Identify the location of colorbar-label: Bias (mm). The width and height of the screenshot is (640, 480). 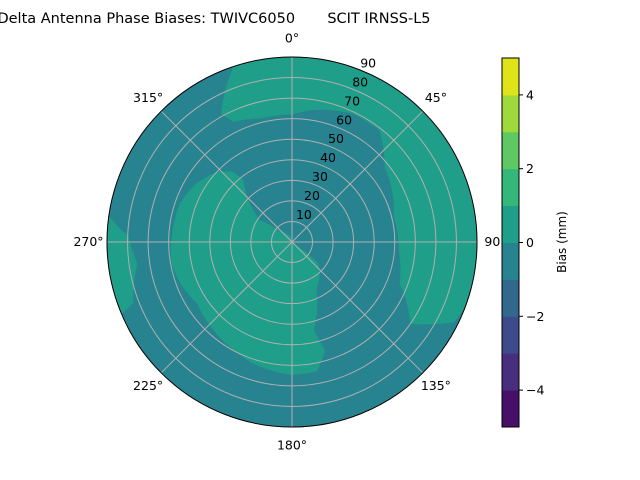
(562, 242).